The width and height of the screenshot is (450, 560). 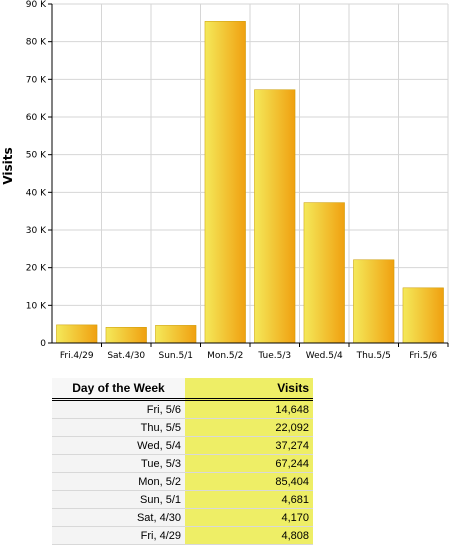 I want to click on y-tick-label: 20 K, so click(x=36, y=269).